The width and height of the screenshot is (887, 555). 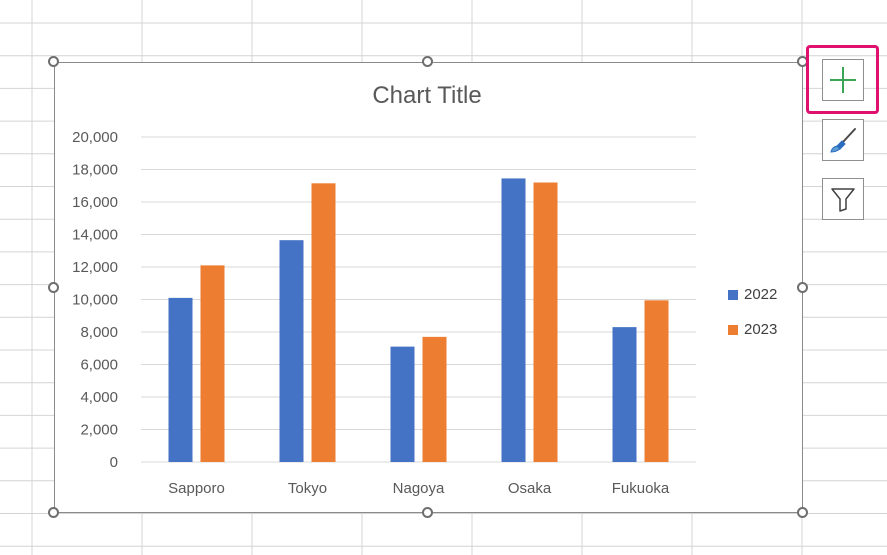 I want to click on chart-title: Chart Title, so click(x=426, y=95).